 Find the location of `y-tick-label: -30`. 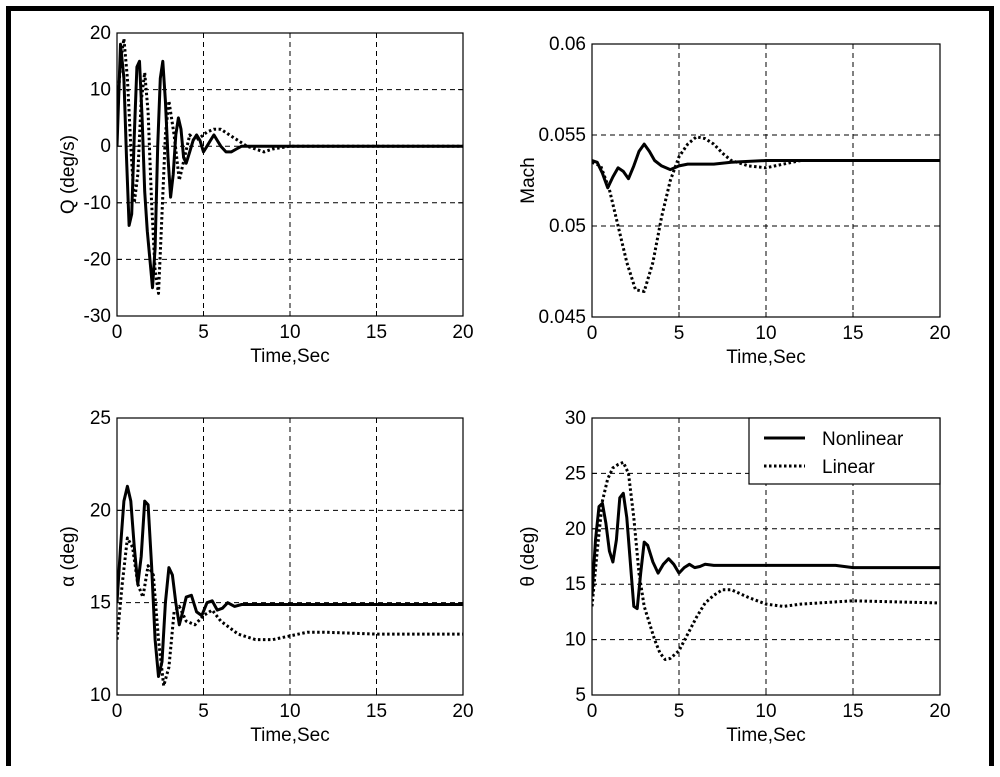

y-tick-label: -30 is located at coordinates (97, 316).